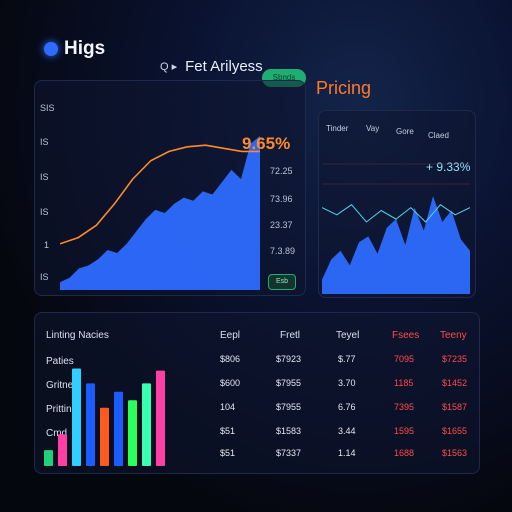  What do you see at coordinates (289, 431) in the screenshot?
I see `table-cell: $1583` at bounding box center [289, 431].